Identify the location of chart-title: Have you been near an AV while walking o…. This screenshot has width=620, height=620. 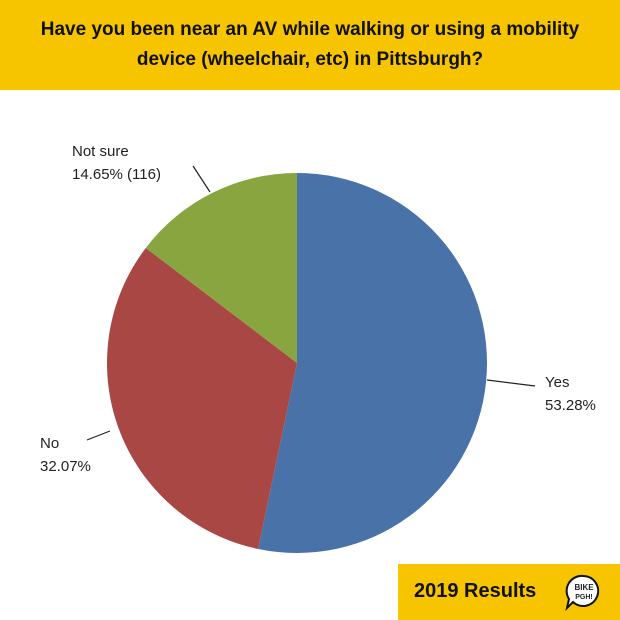
(310, 44).